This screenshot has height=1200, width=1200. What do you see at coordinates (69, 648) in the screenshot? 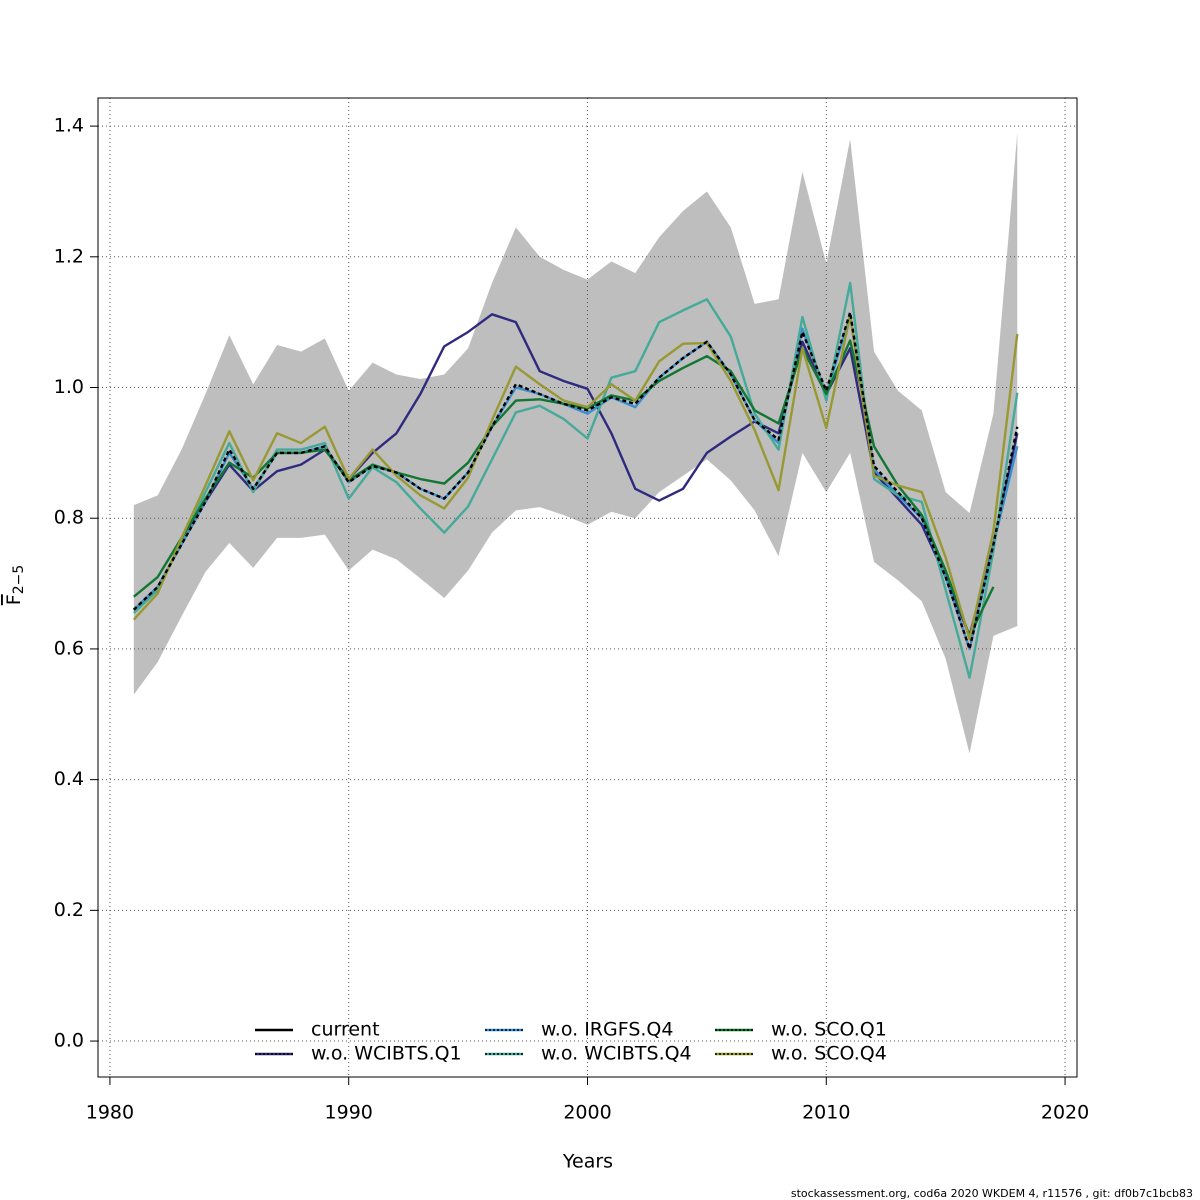
I see `y-tick-label: 0.6` at bounding box center [69, 648].